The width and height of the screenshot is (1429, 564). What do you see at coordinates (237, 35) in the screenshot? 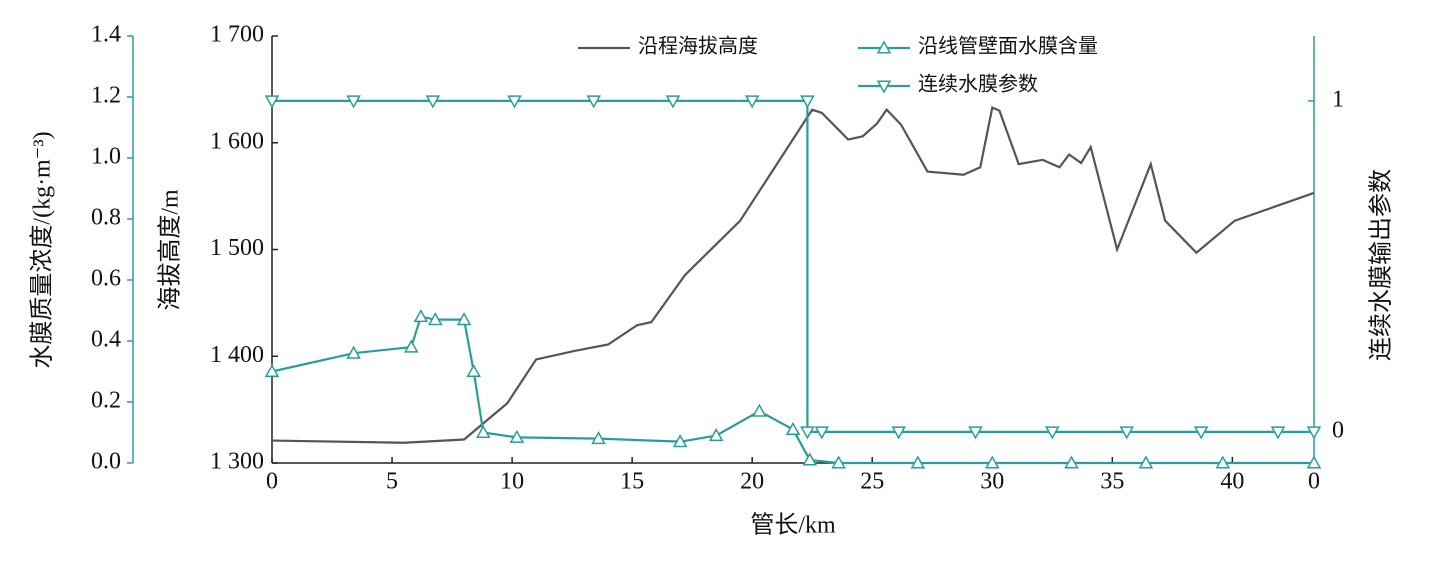
I see `y-tick-label: 1 700` at bounding box center [237, 35].